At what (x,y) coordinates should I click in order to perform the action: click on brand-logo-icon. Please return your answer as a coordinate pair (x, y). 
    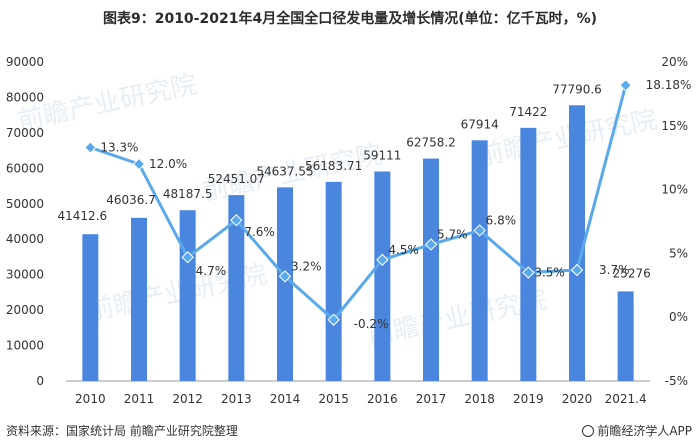
    Looking at the image, I should click on (588, 431).